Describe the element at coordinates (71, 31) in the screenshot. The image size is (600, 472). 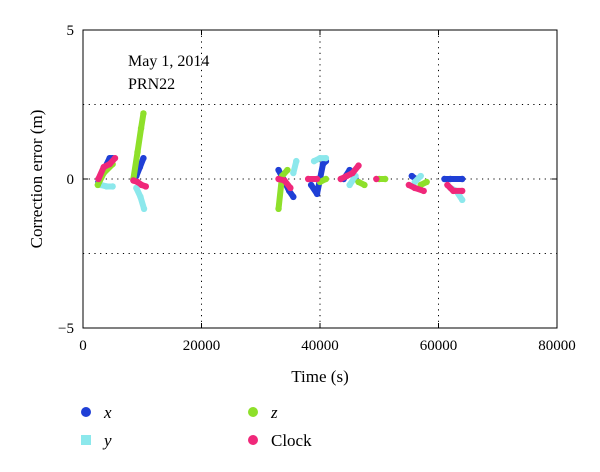
I see `y-tick-label-2: 5` at that location.